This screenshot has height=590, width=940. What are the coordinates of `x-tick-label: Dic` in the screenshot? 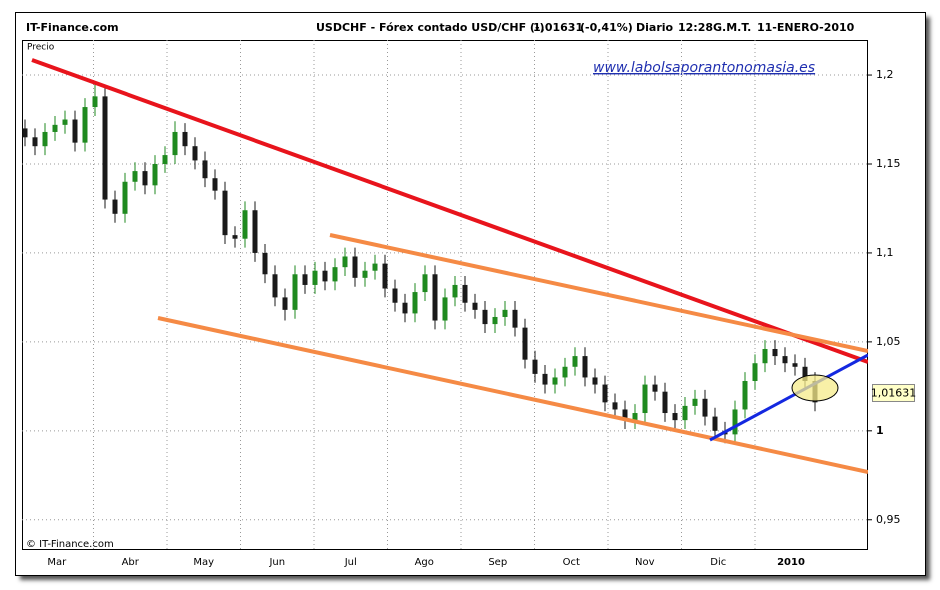 It's located at (718, 562).